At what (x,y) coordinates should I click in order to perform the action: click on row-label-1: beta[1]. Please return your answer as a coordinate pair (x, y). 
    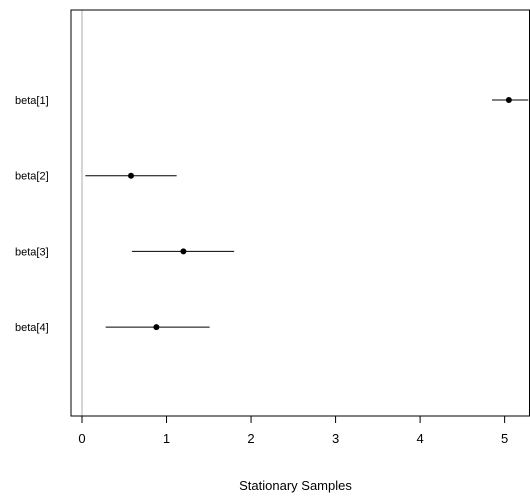
    Looking at the image, I should click on (32, 101).